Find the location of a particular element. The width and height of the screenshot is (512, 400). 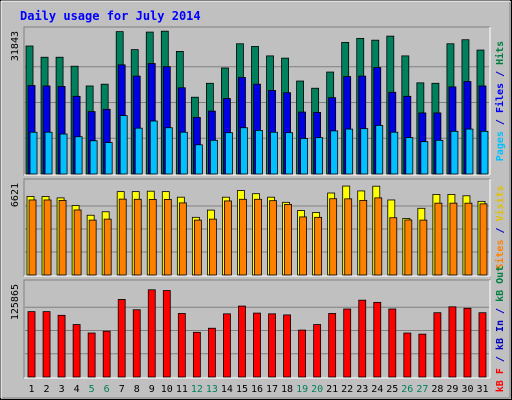

legend-part: kB In is located at coordinates (500, 335).